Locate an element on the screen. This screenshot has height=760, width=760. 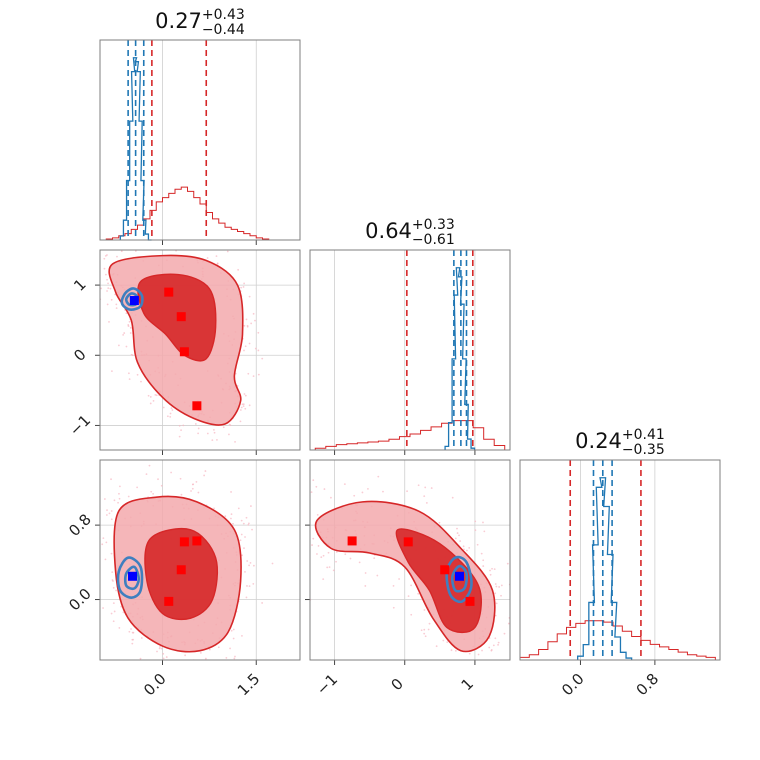
title-median: 0.27 is located at coordinates (178, 21).